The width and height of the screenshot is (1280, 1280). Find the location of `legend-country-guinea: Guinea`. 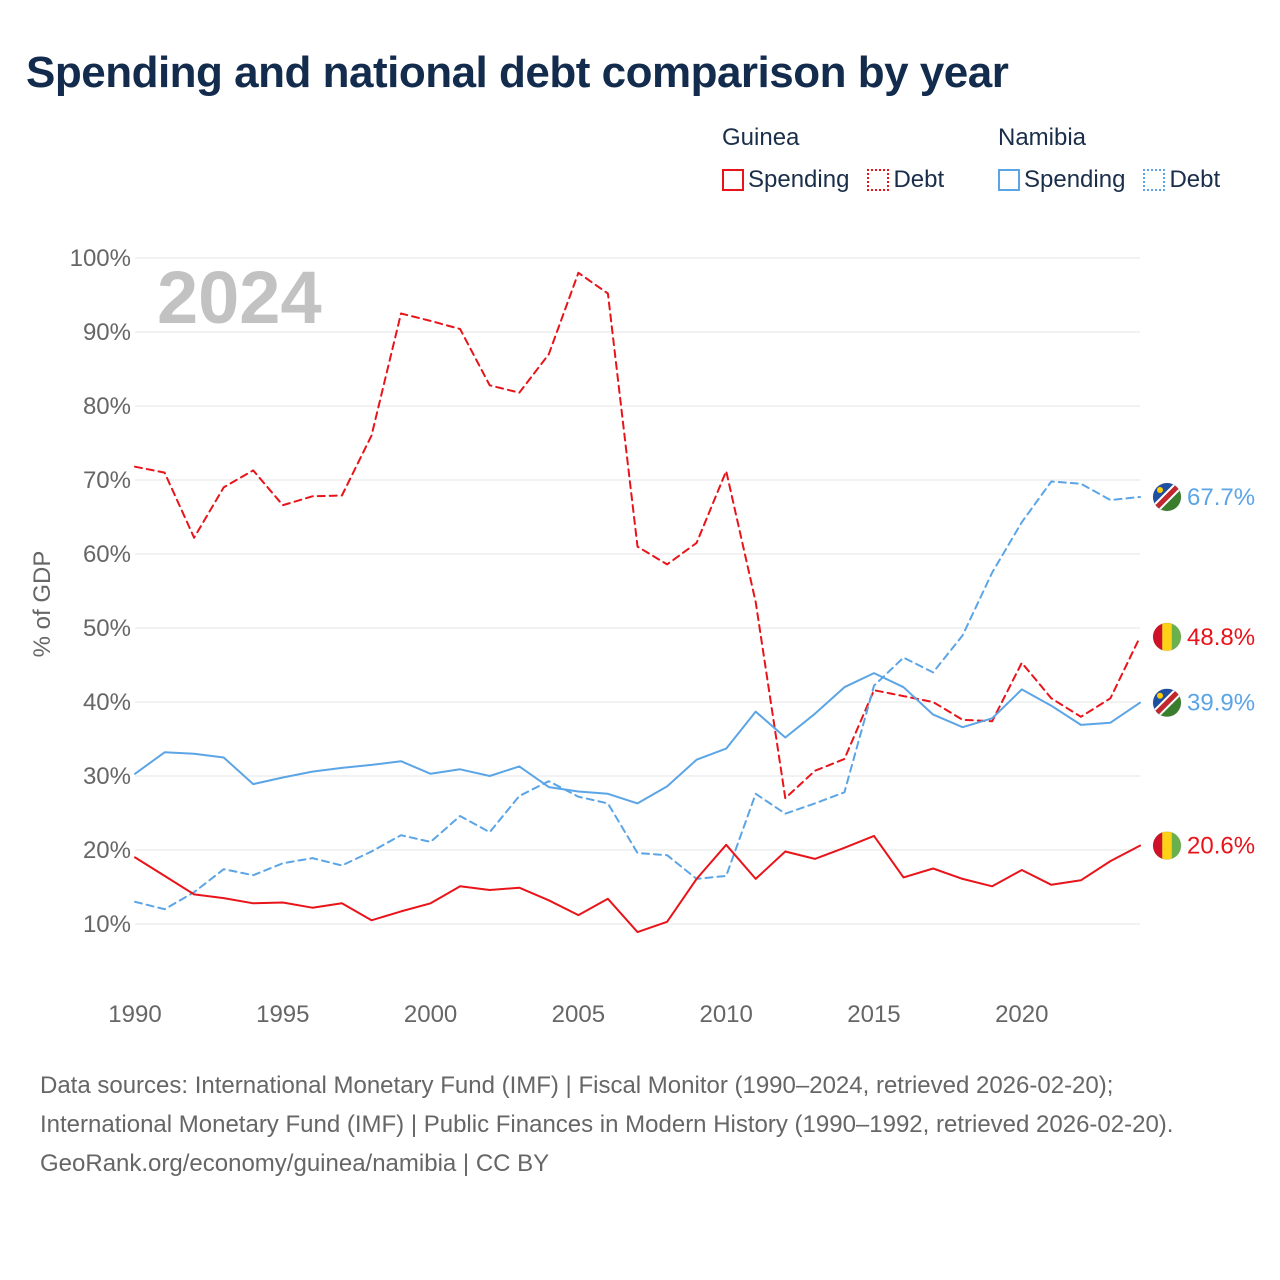

legend-country-guinea: Guinea is located at coordinates (761, 137).